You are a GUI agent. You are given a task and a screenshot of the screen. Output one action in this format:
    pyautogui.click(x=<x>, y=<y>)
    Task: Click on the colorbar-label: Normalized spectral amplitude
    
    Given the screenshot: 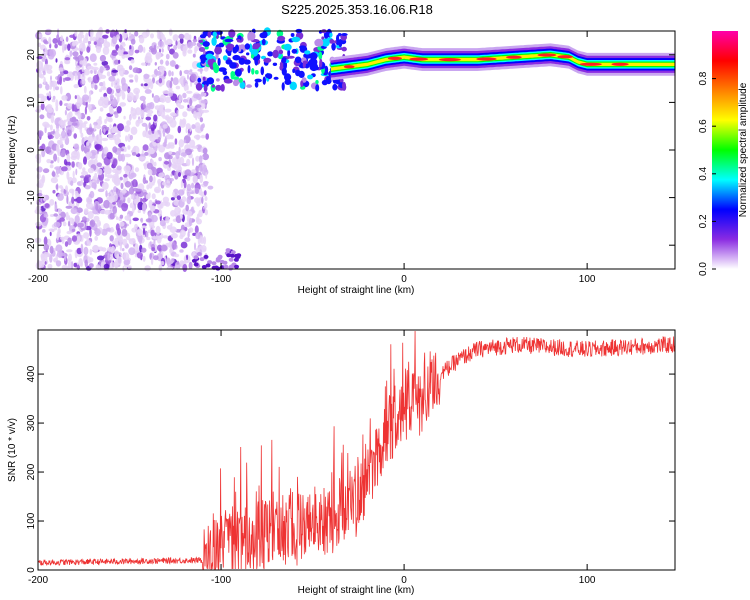 What is the action you would take?
    pyautogui.click(x=743, y=149)
    